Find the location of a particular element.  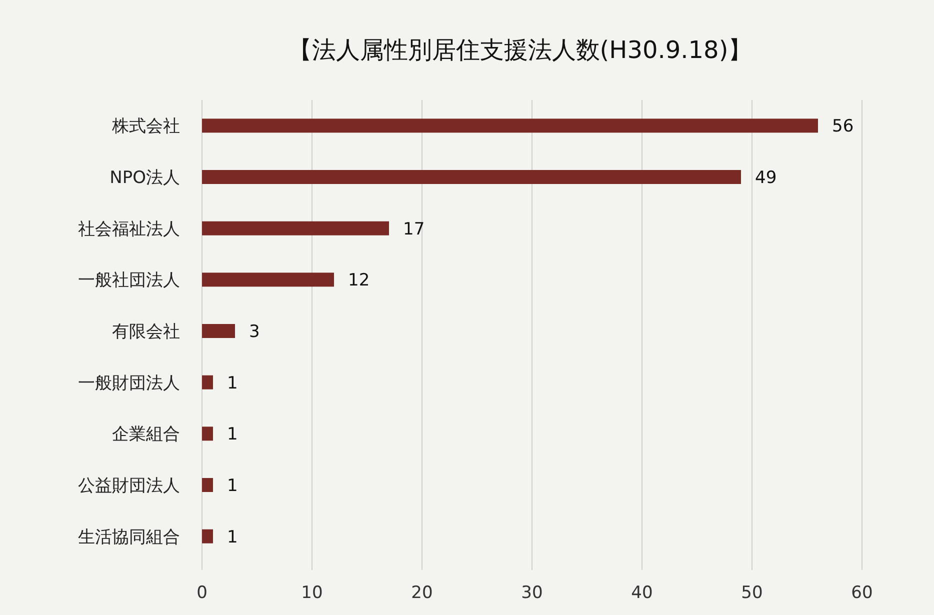

data-label: 56 is located at coordinates (843, 126).